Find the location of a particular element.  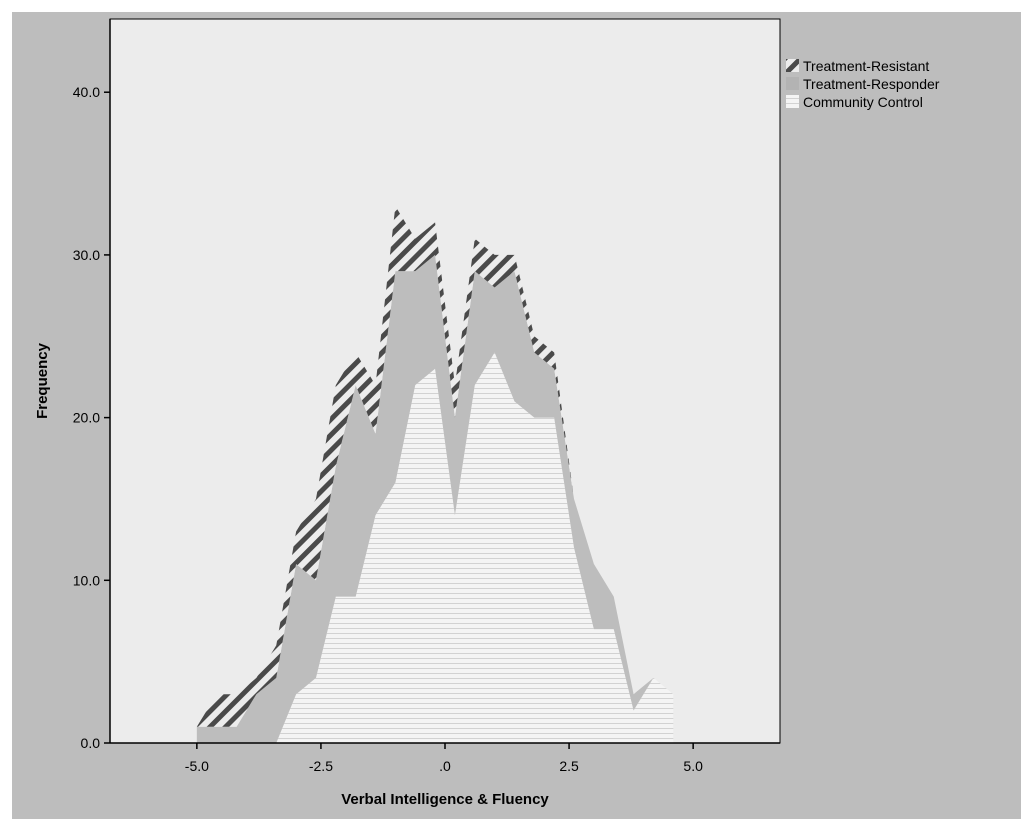

y-axis-ticks: 0.0 10.0 20.0 30.0 40.0 is located at coordinates (91, 417).